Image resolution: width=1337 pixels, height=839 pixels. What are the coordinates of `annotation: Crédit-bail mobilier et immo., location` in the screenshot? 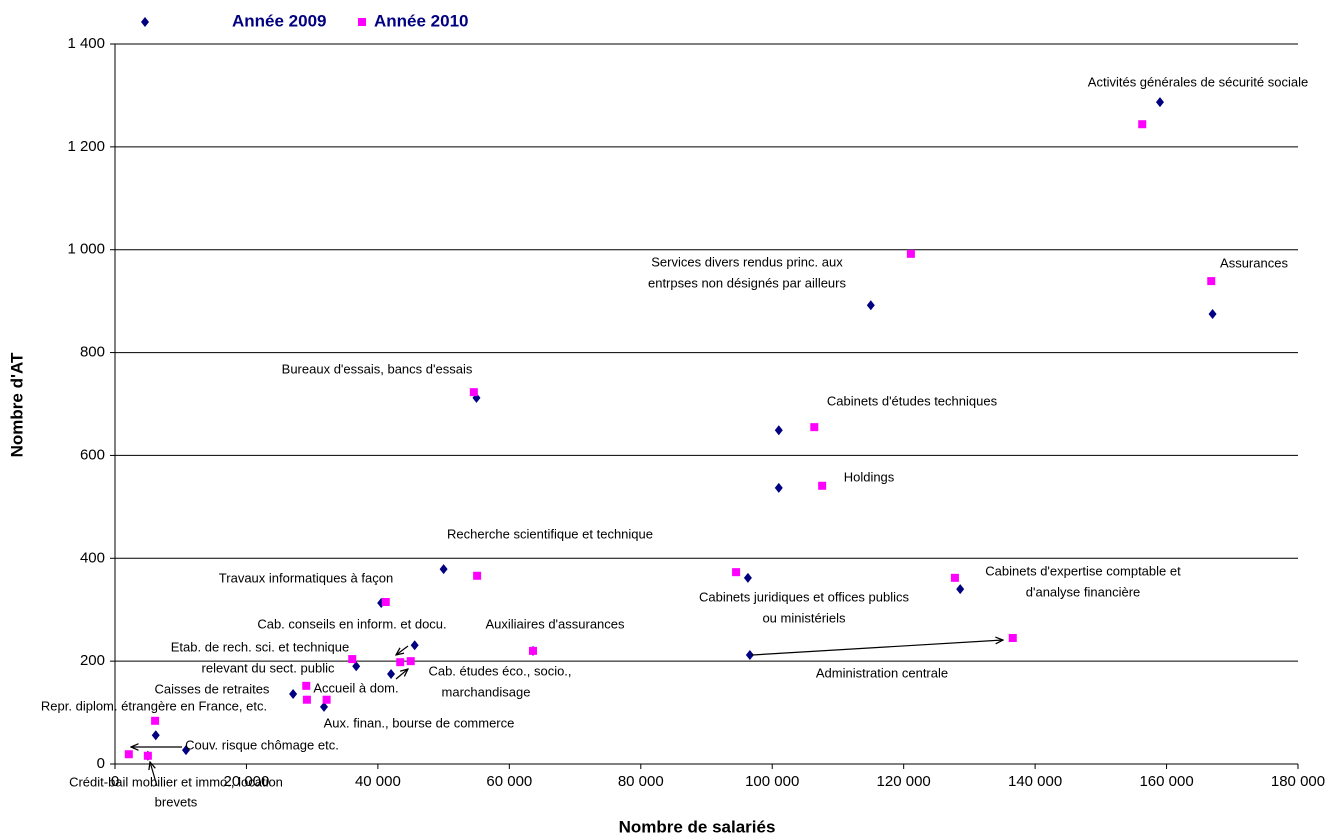 It's located at (176, 781).